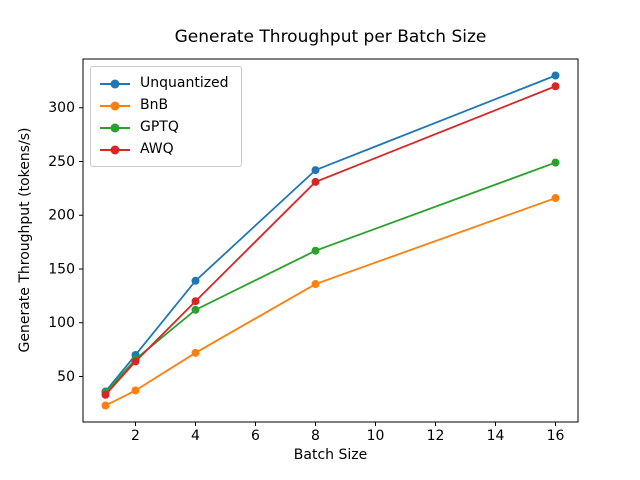 The height and width of the screenshot is (480, 640). Describe the element at coordinates (184, 83) in the screenshot. I see `legend-label: Unquantized` at that location.